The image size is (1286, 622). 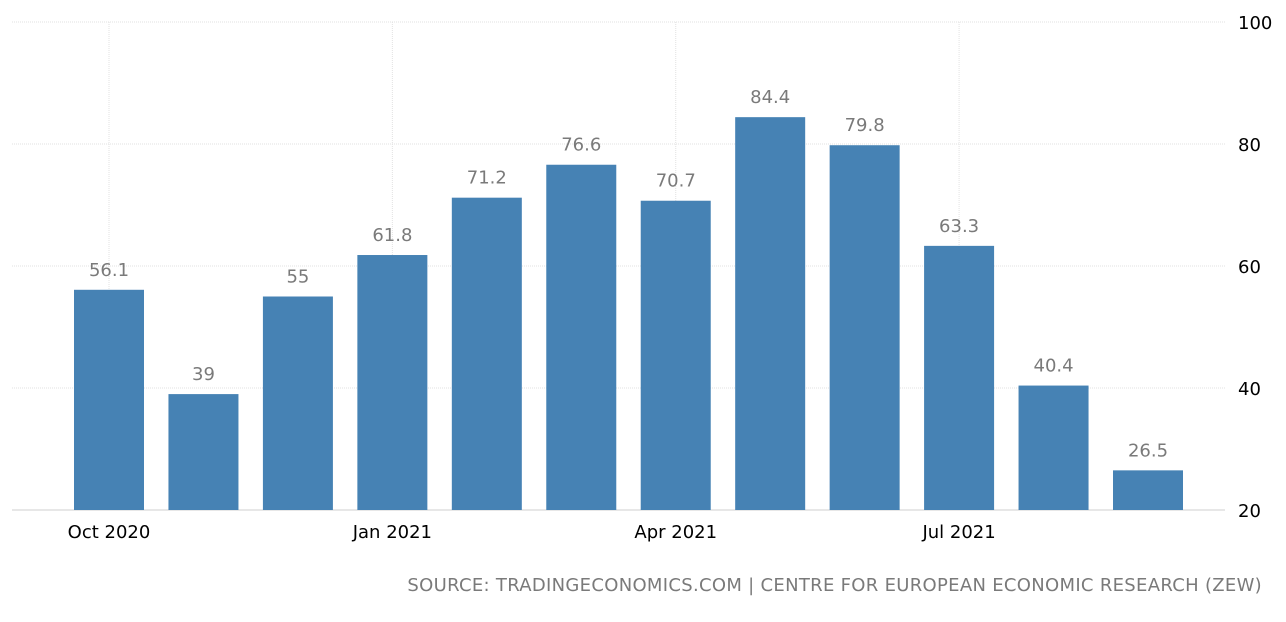 I want to click on data-label: 56.1, so click(x=109, y=270).